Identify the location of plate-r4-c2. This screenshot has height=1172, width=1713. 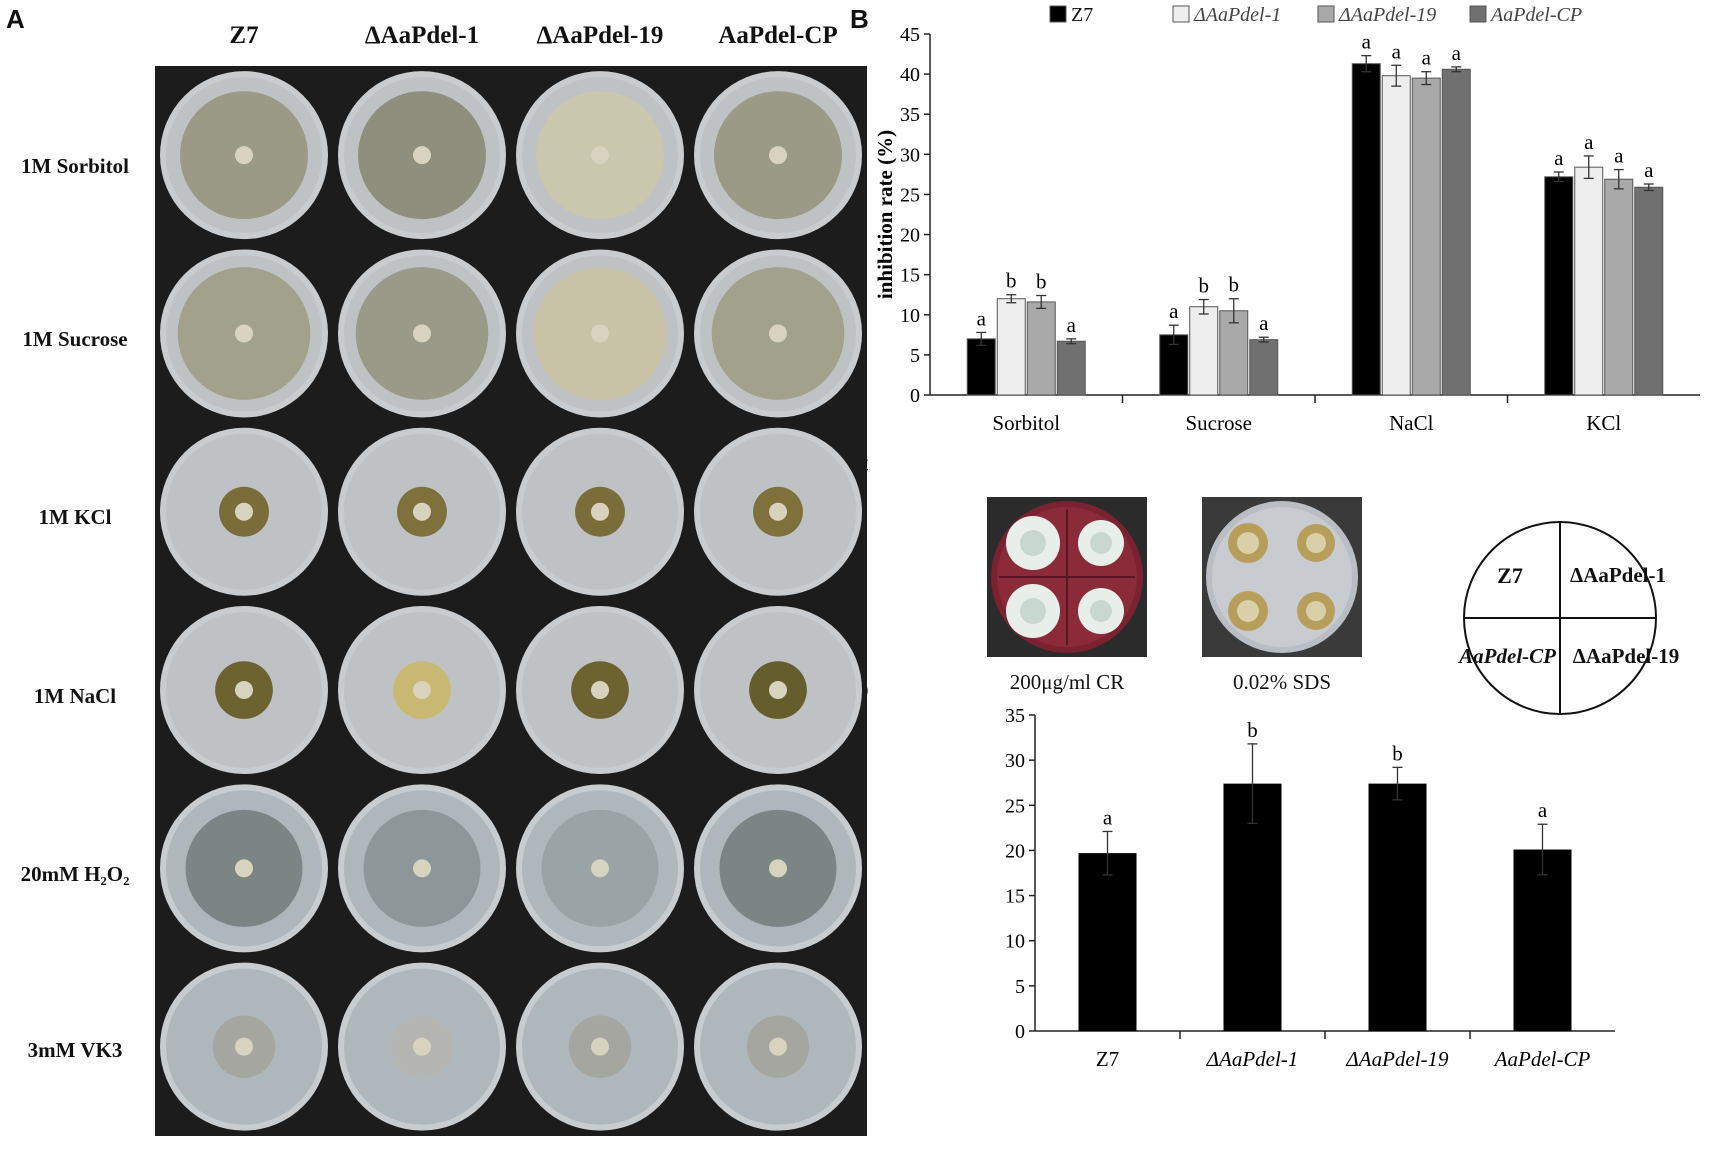
(422, 690).